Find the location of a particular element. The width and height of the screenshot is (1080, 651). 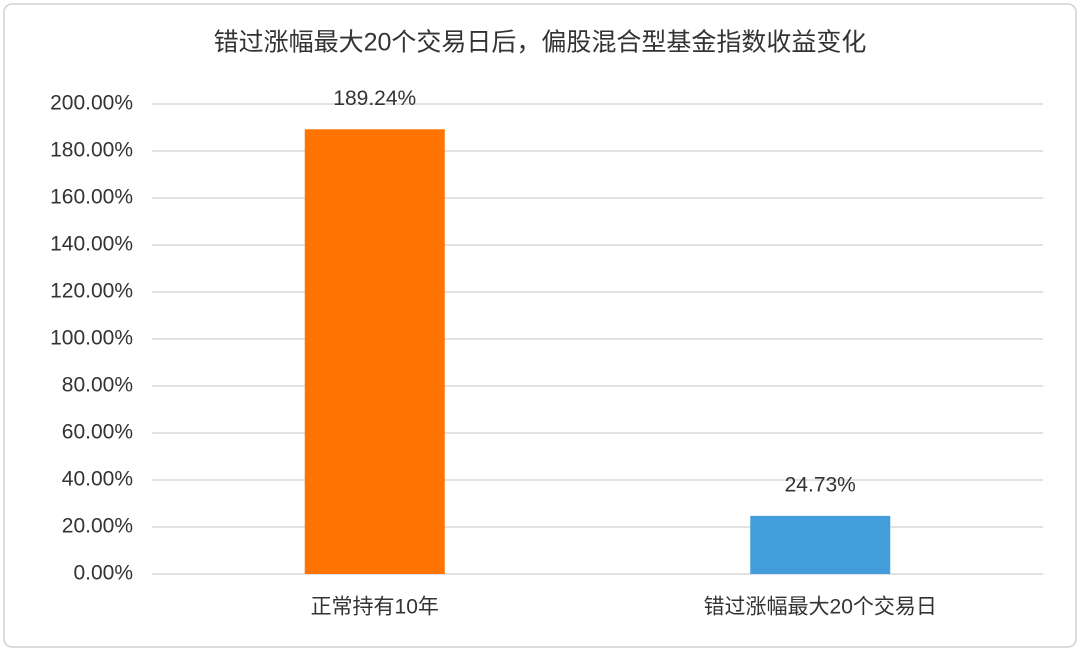

y-tick-label: 60.00% is located at coordinates (97, 432).